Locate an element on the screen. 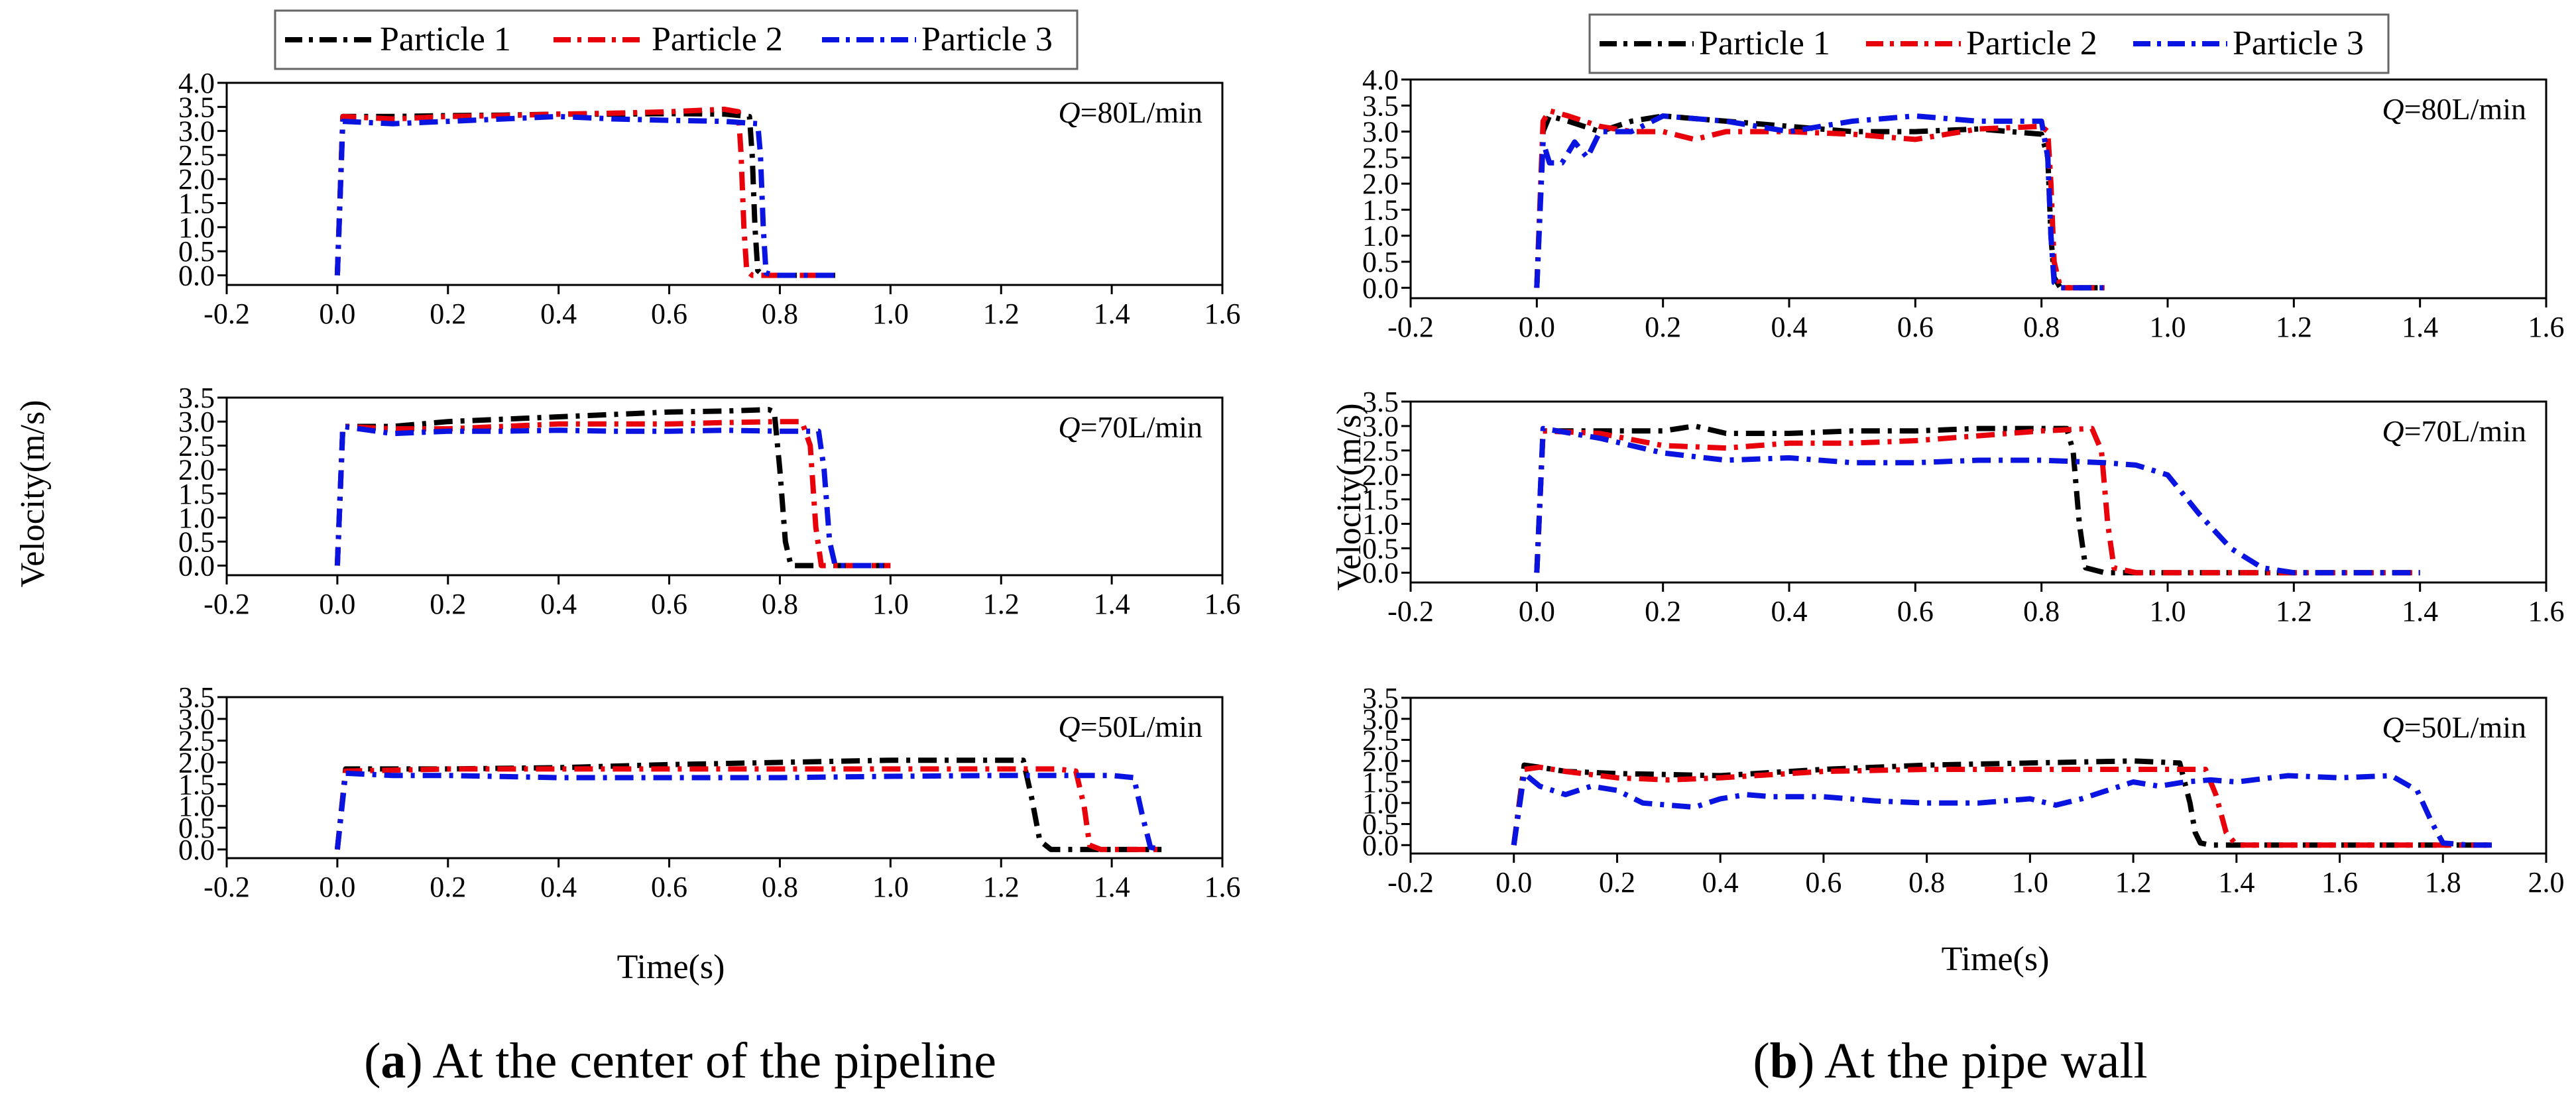 This screenshot has height=1106, width=2576. x-tick-label: 0.8 is located at coordinates (2042, 611).